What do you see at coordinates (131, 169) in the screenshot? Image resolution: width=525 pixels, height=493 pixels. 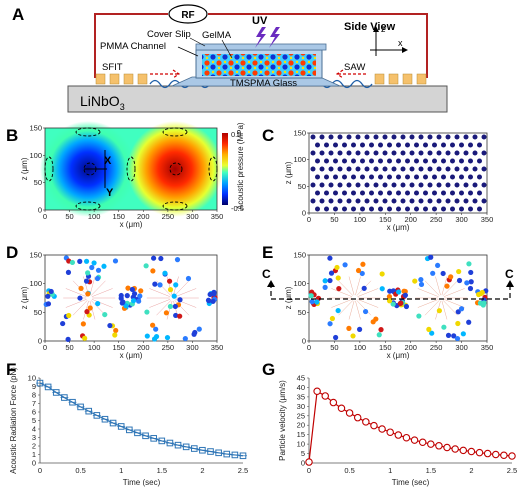 I see `heatmap-pressure-field` at bounding box center [131, 169].